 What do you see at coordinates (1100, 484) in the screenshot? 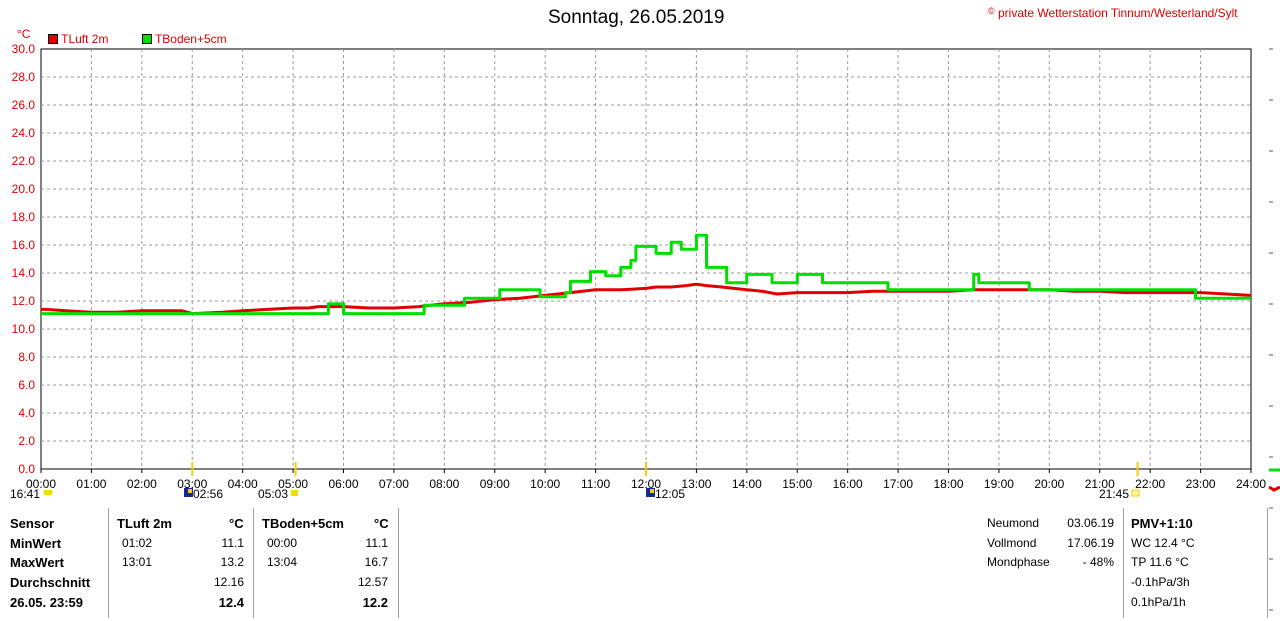
I see `x-tick-label: 21:00` at bounding box center [1100, 484].